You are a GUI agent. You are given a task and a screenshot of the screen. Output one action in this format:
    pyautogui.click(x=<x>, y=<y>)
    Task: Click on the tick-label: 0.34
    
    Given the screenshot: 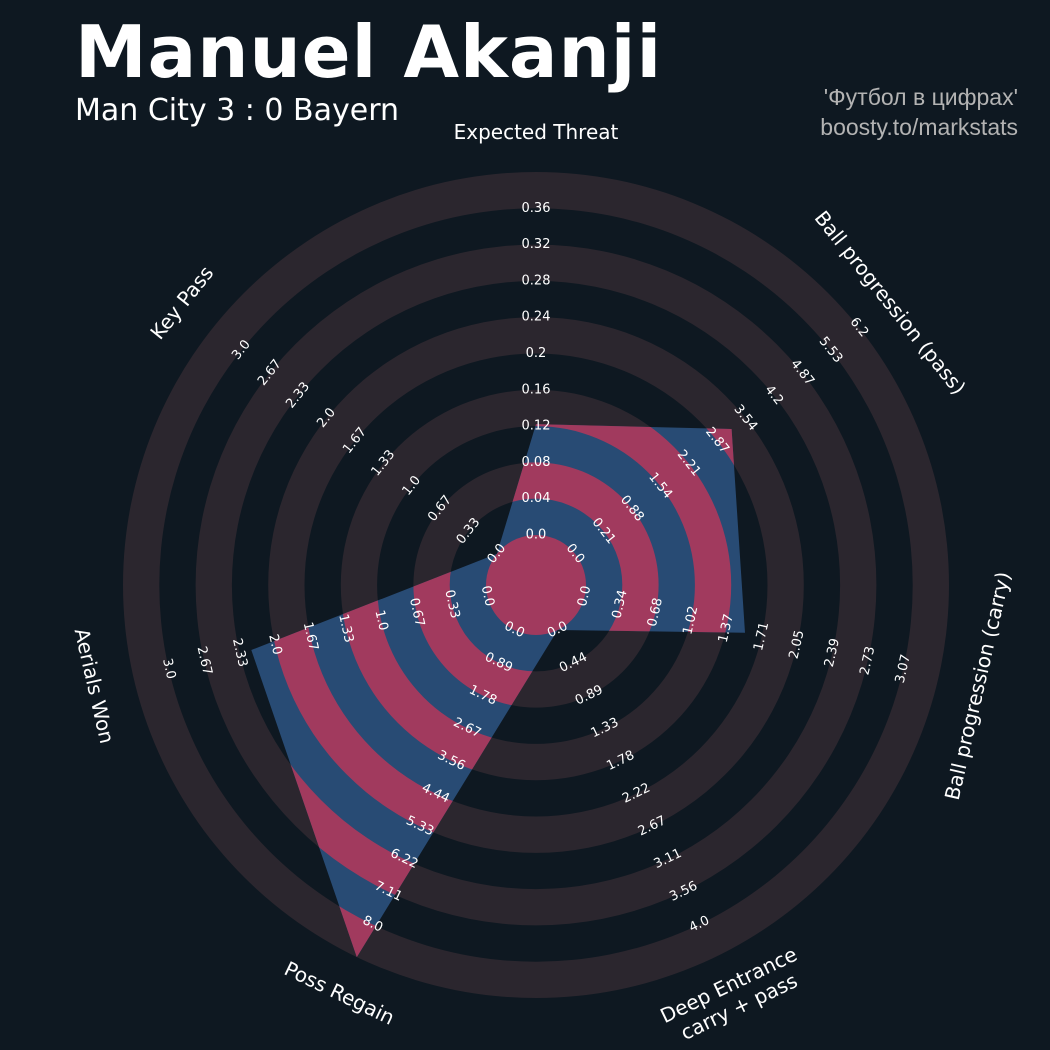 What is the action you would take?
    pyautogui.click(x=620, y=604)
    